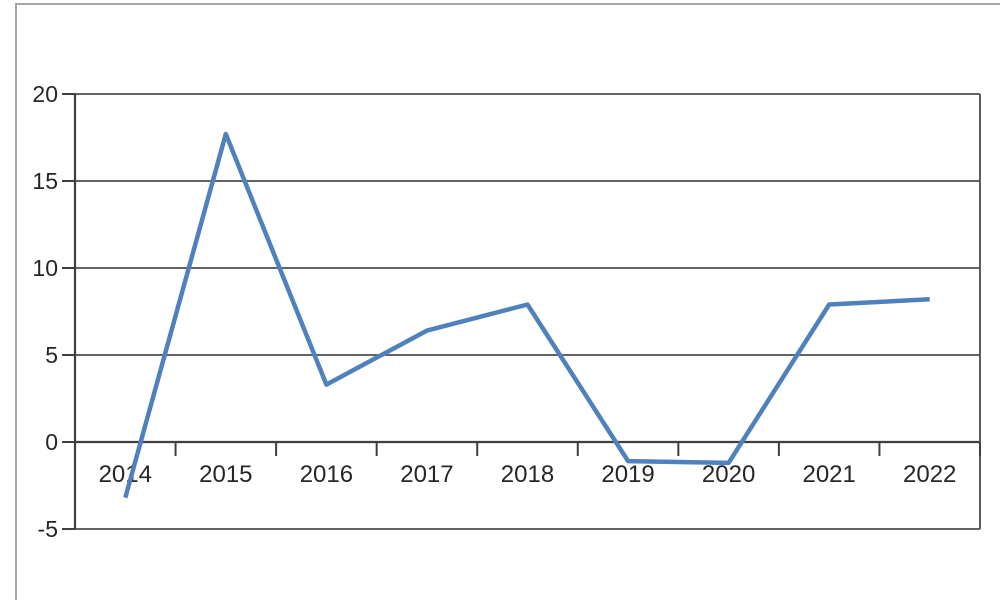 The height and width of the screenshot is (600, 1000). I want to click on x-tick-label: 2016, so click(326, 474).